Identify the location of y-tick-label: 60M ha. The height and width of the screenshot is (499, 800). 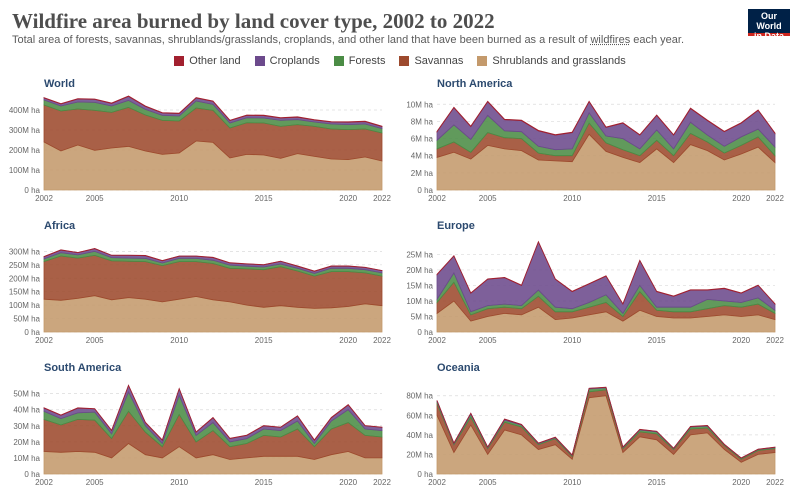
(419, 415).